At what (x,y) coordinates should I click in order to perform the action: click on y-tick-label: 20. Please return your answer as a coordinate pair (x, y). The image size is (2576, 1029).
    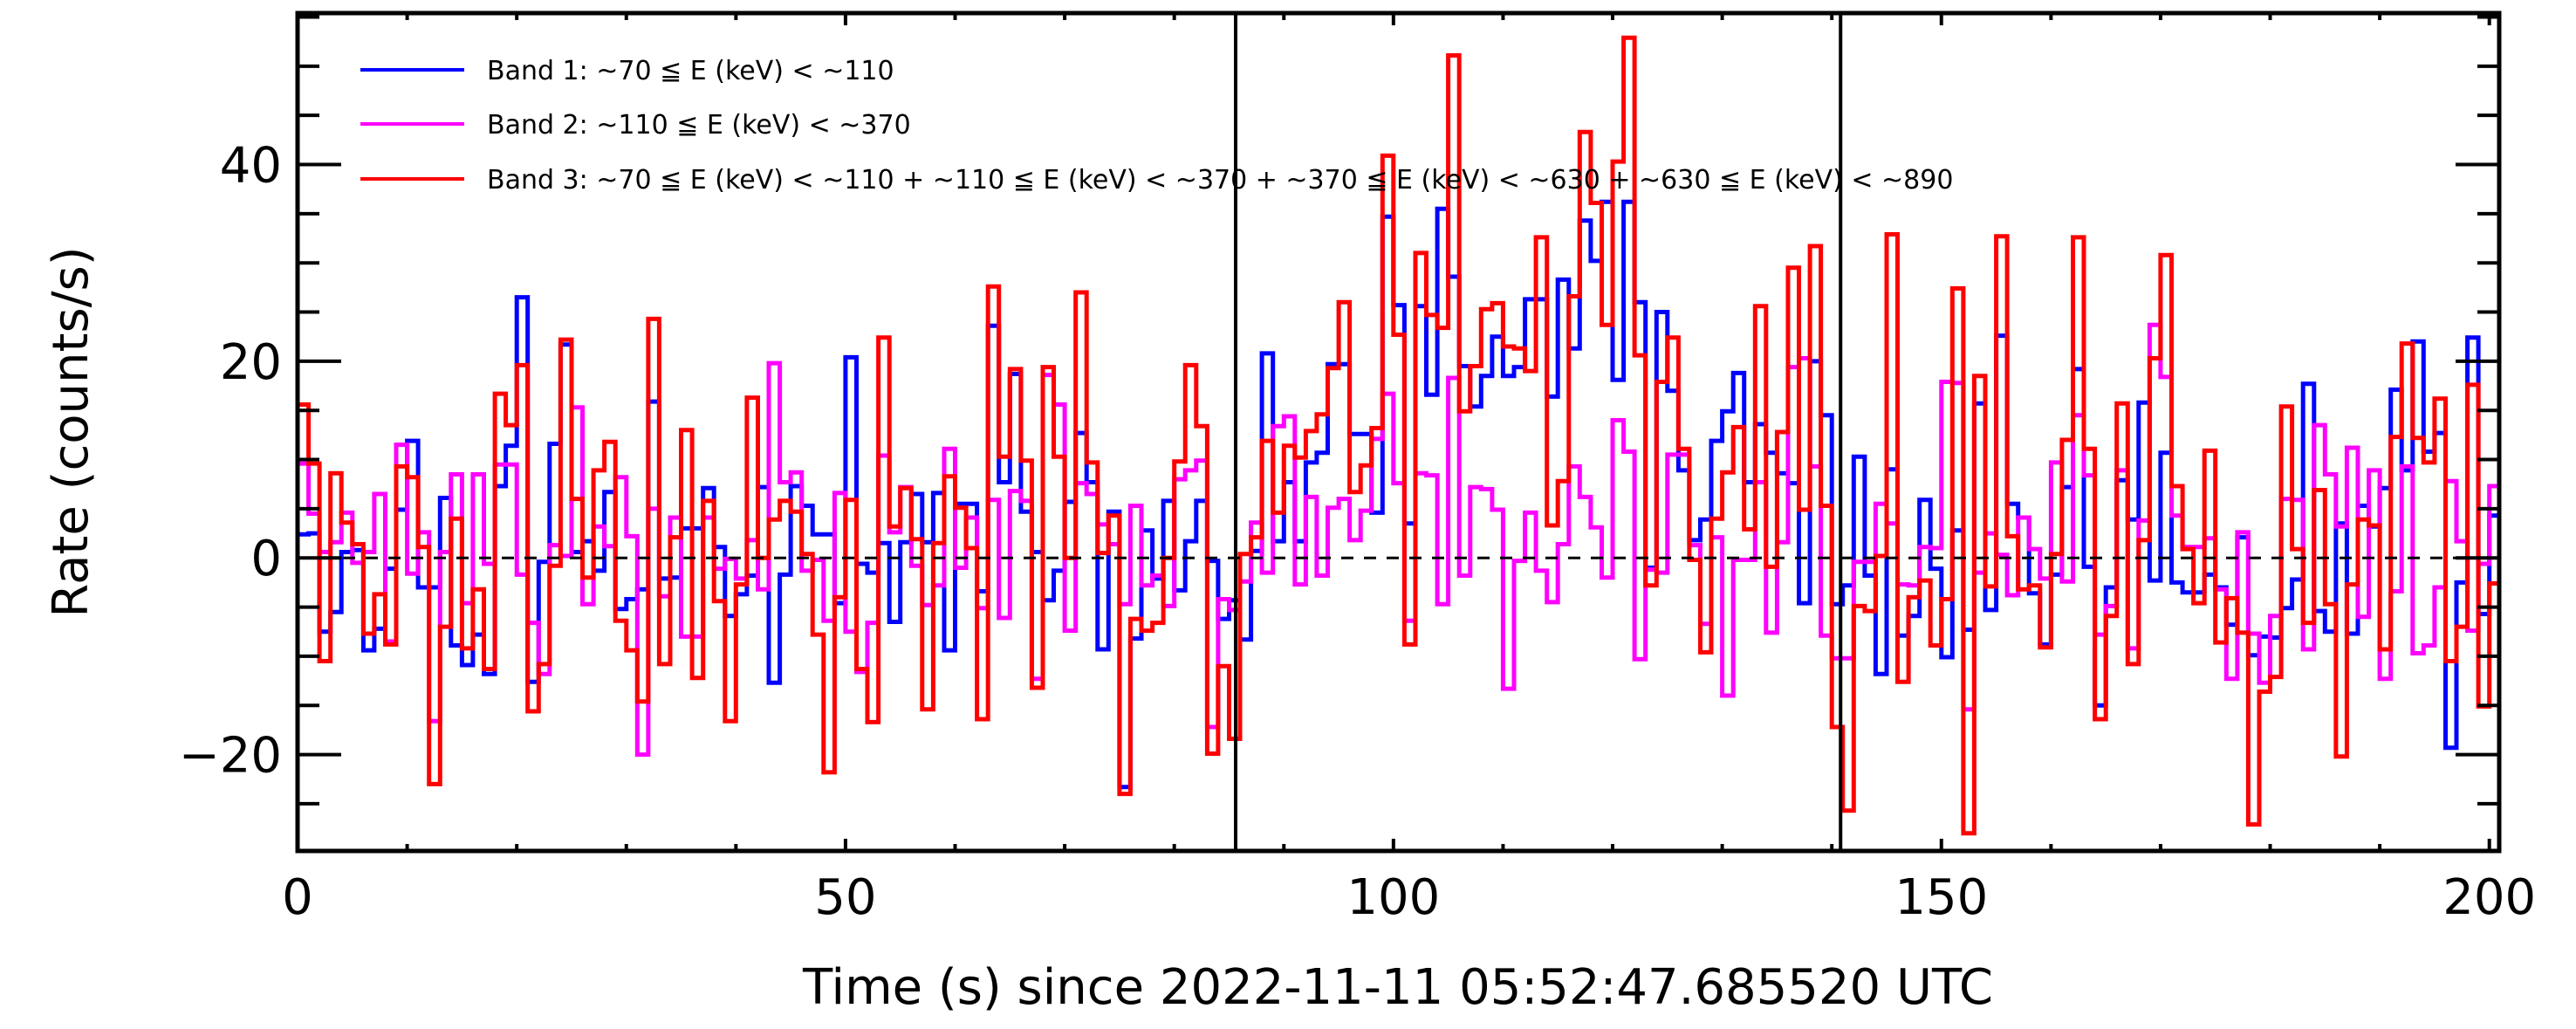
    Looking at the image, I should click on (251, 362).